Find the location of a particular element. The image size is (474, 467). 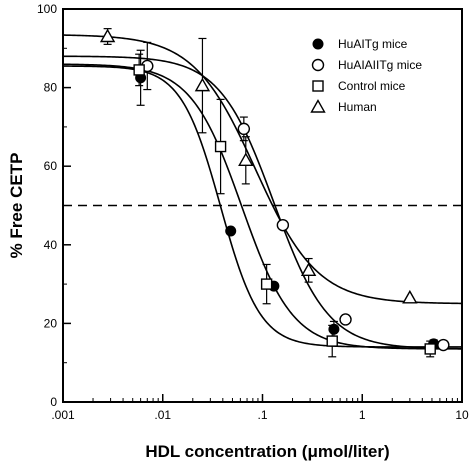

x-tick-label: .1 is located at coordinates (262, 415).